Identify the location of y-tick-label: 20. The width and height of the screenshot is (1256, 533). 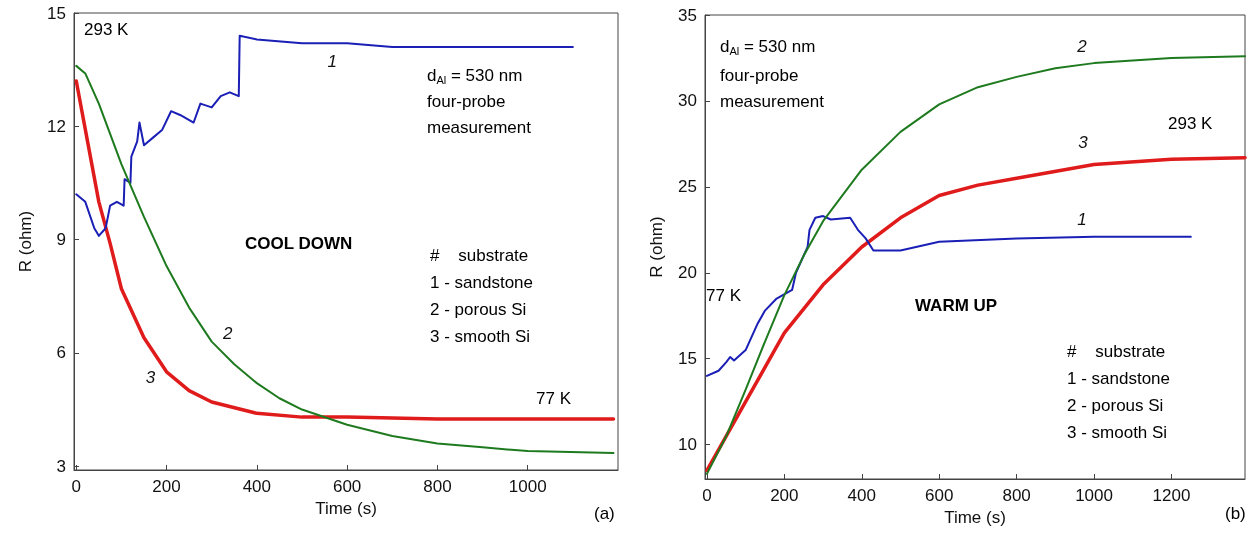
(687, 273).